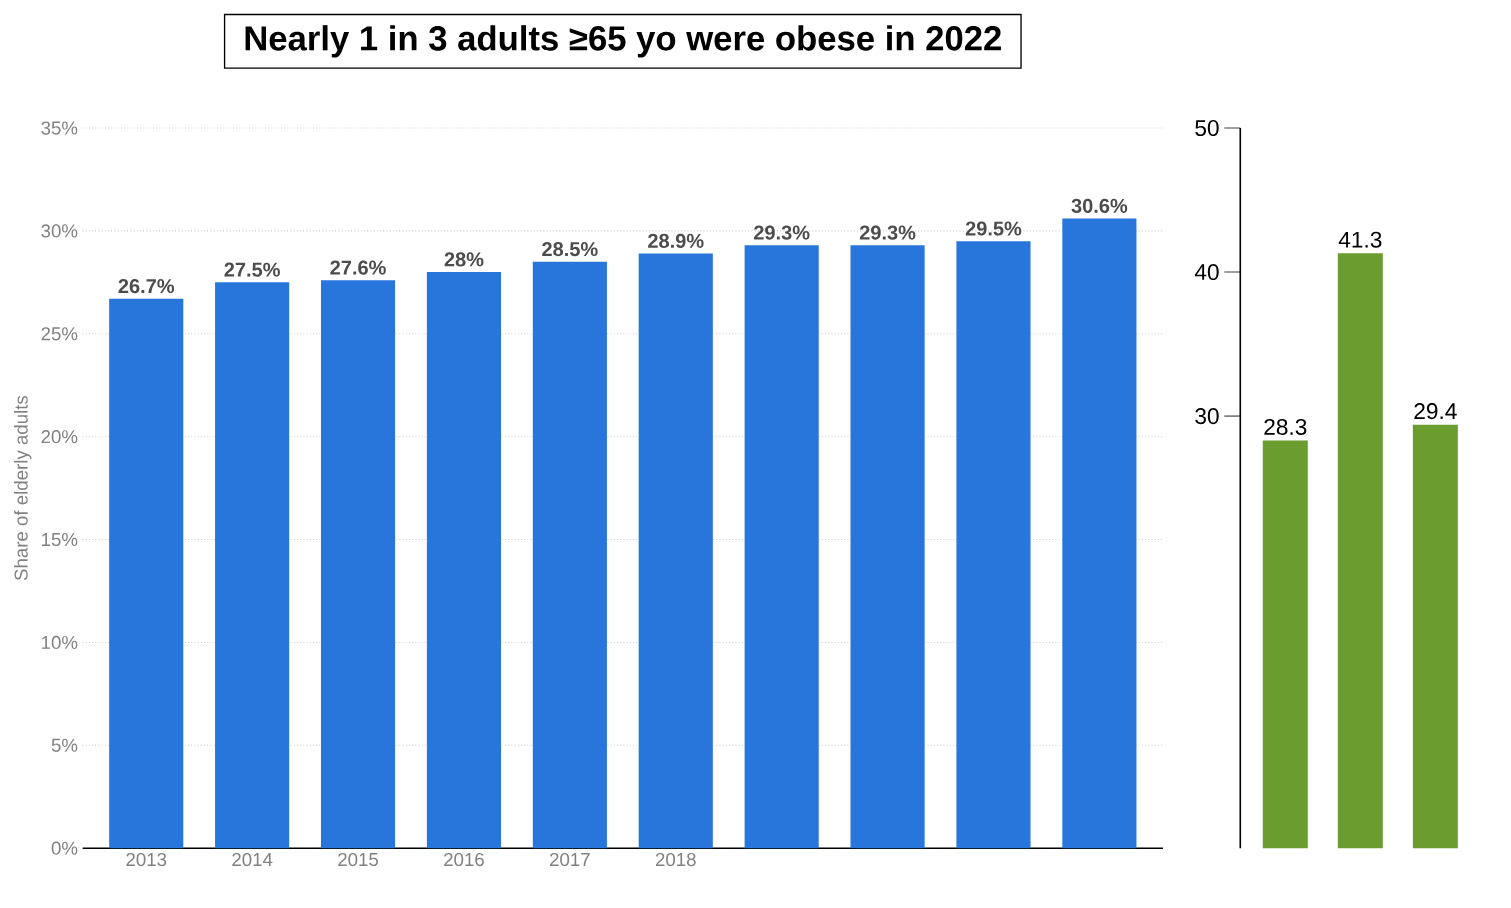 This screenshot has height=908, width=1511. I want to click on y-tick-label: 10%, so click(60, 642).